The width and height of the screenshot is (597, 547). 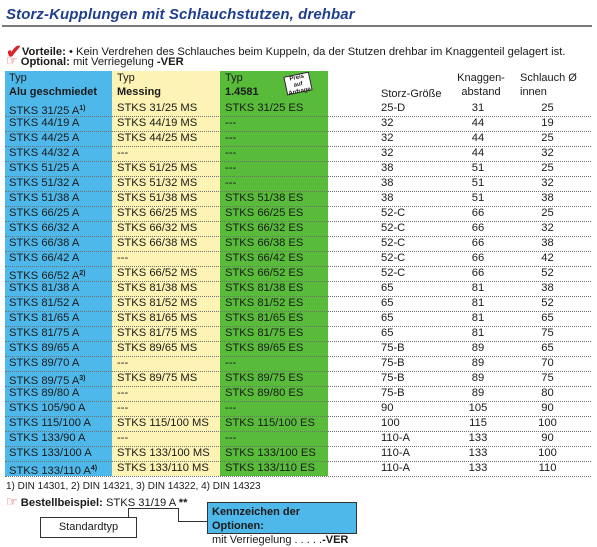 What do you see at coordinates (264, 303) in the screenshot?
I see `cell-es: STKS 81/52 ES` at bounding box center [264, 303].